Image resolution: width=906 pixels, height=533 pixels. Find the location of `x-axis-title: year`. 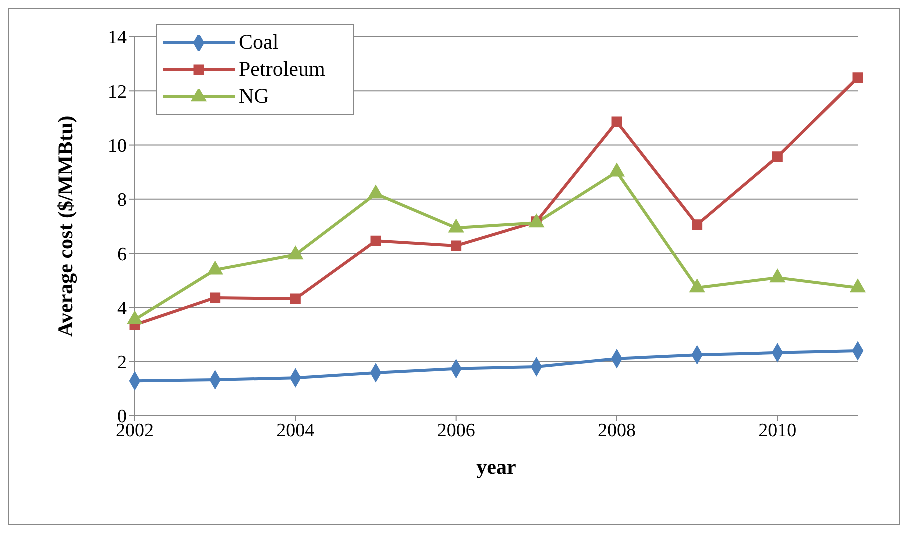

x-axis-title: year is located at coordinates (496, 467).